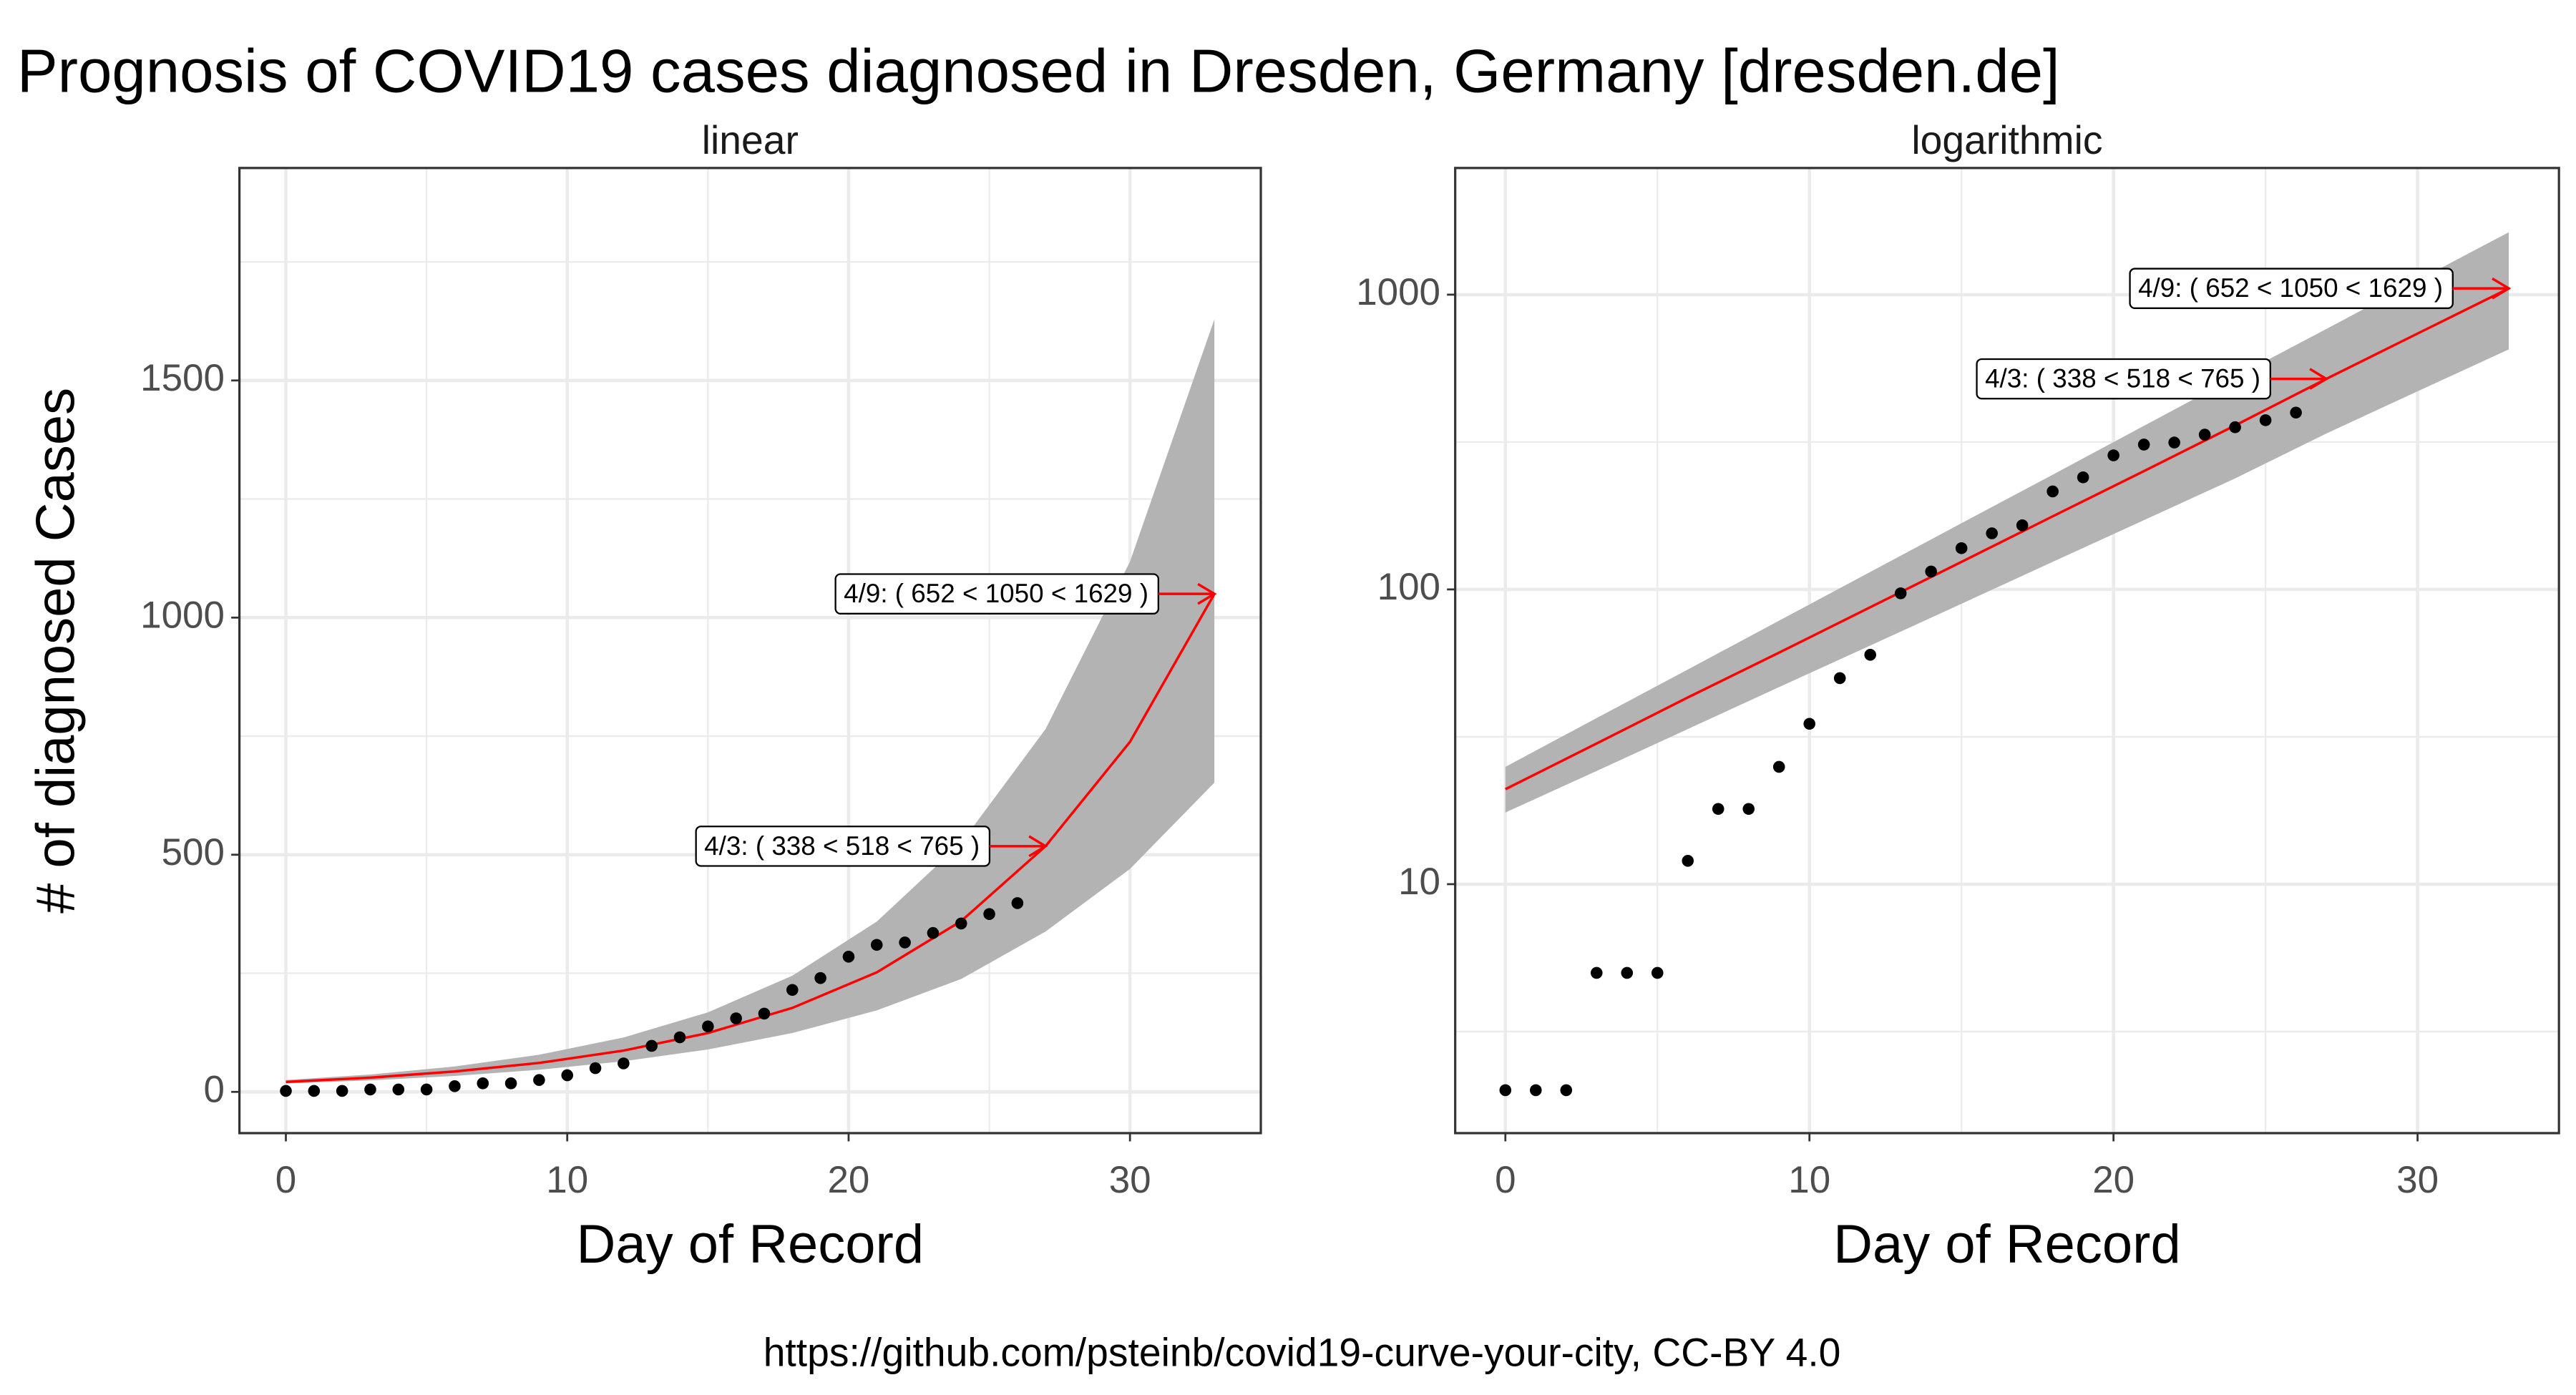 The width and height of the screenshot is (2576, 1395). Describe the element at coordinates (193, 852) in the screenshot. I see `y-tick-label: 500` at that location.